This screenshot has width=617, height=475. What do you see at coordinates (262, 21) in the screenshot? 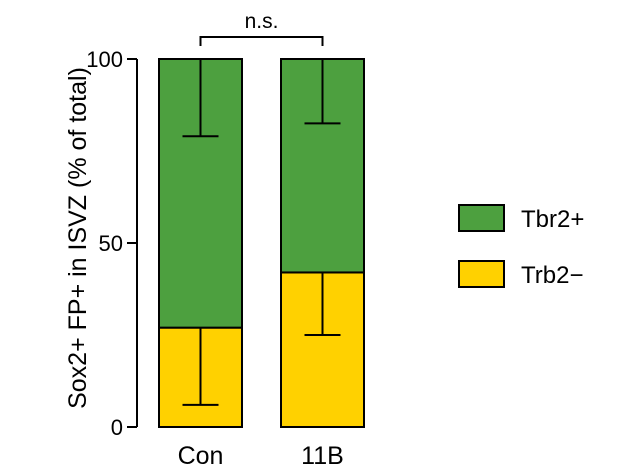
I see `significance-label: n.s.` at bounding box center [262, 21].